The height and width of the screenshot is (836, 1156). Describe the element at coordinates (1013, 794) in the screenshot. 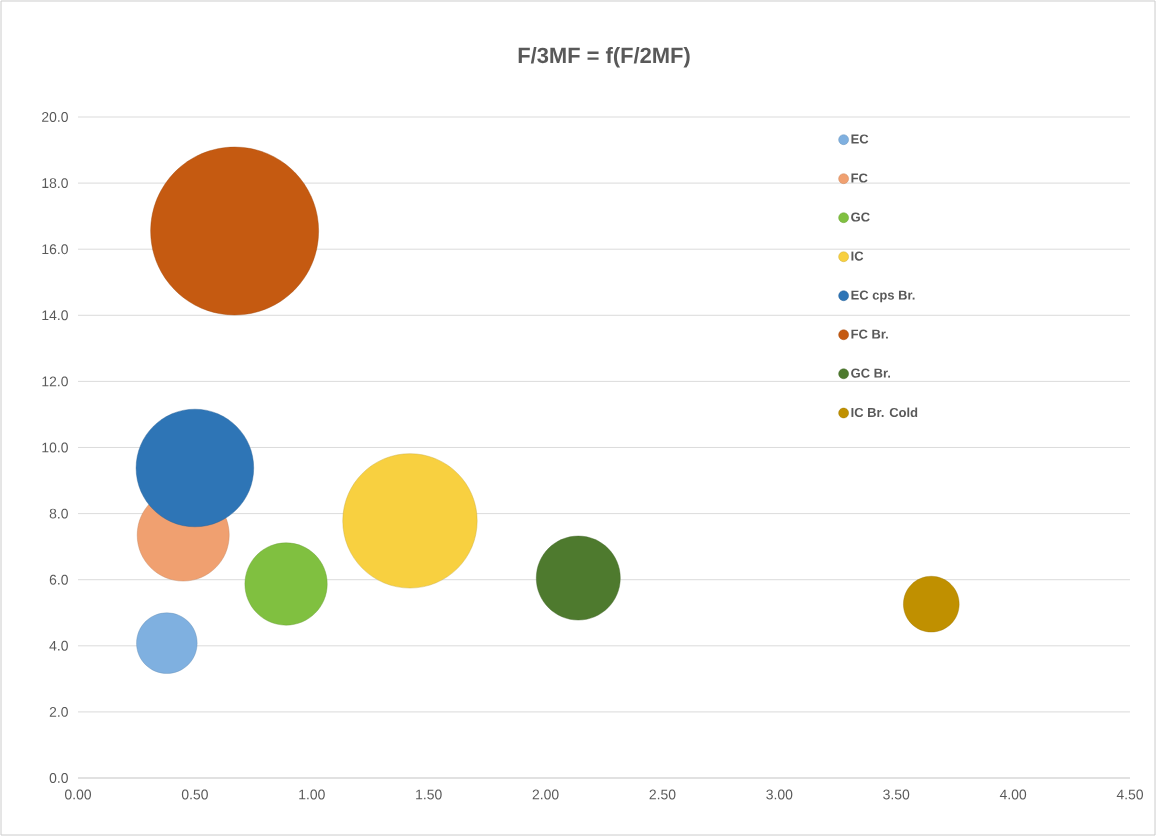

I see `x-tick-label: 4.00` at that location.